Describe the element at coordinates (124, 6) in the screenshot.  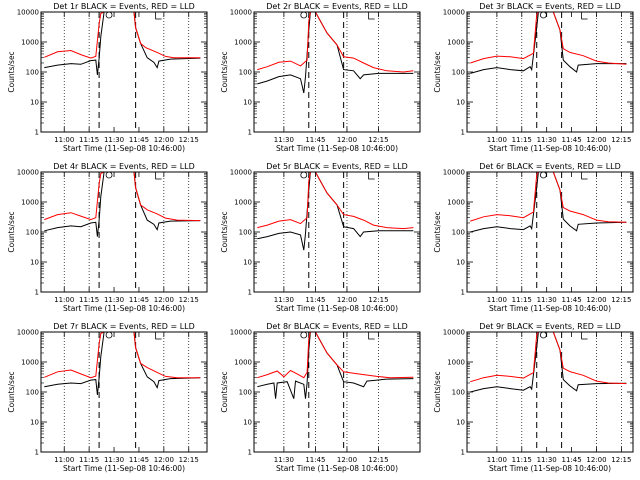
I see `chart-title: Det 1r BLACK = Events, RED = LLD` at that location.